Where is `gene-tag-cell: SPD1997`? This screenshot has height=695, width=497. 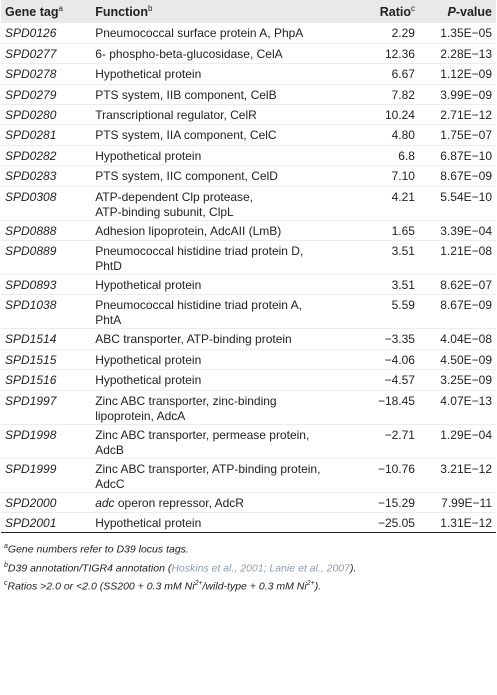
gene-tag-cell: SPD1997 is located at coordinates (31, 400).